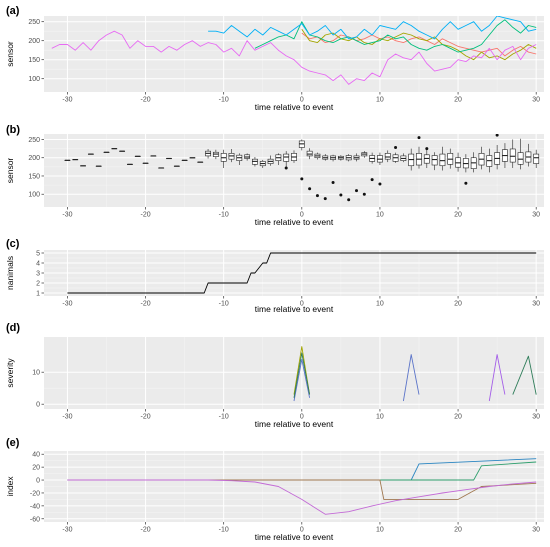 Image resolution: width=550 pixels, height=547 pixels. I want to click on y-tick-label: 200, so click(34, 158).